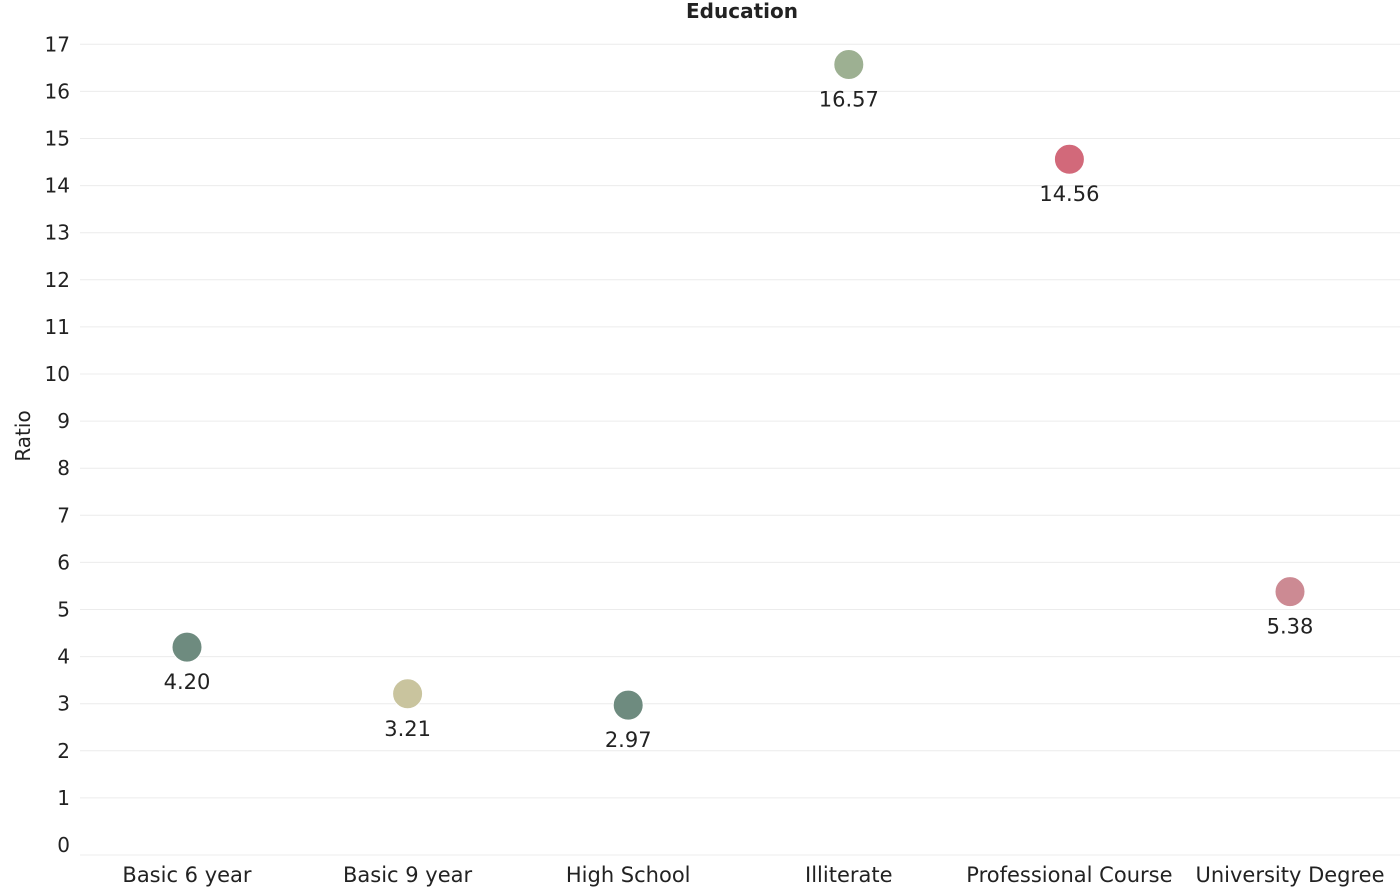 The width and height of the screenshot is (1400, 896). What do you see at coordinates (187, 682) in the screenshot?
I see `data-label-0: 4.20` at bounding box center [187, 682].